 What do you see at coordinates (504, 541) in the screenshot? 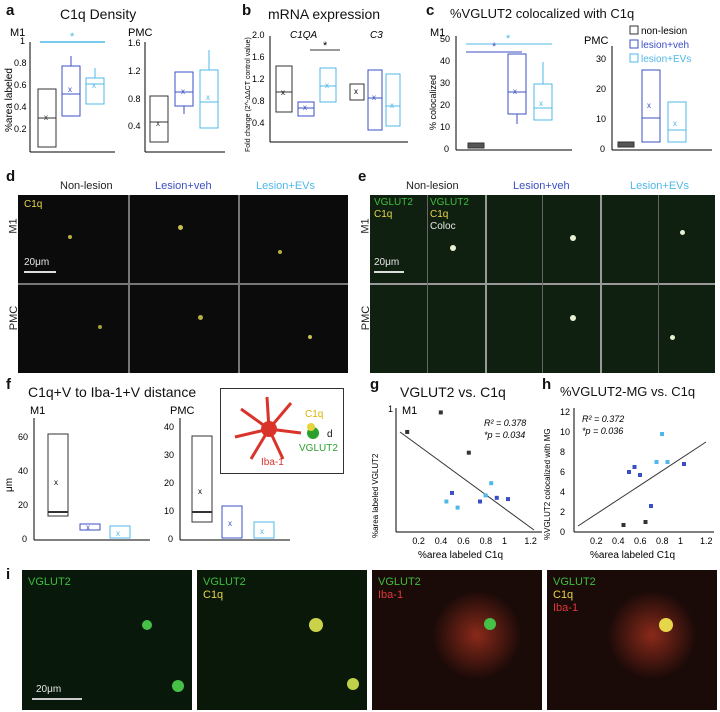
I see `x-tick-label: 1` at bounding box center [504, 541].